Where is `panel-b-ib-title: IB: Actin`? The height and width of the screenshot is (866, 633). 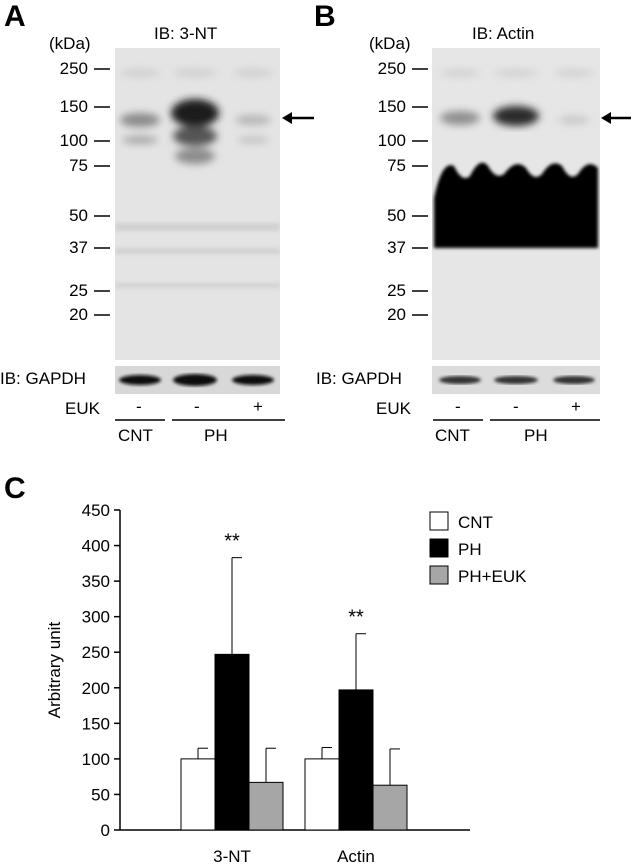
panel-b-ib-title: IB: Actin is located at coordinates (503, 33).